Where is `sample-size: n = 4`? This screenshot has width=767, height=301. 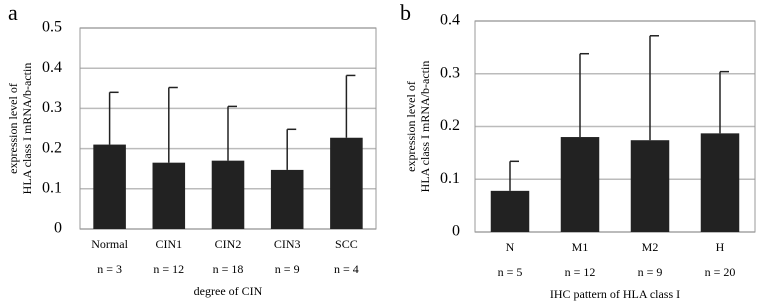 sample-size: n = 4 is located at coordinates (346, 269).